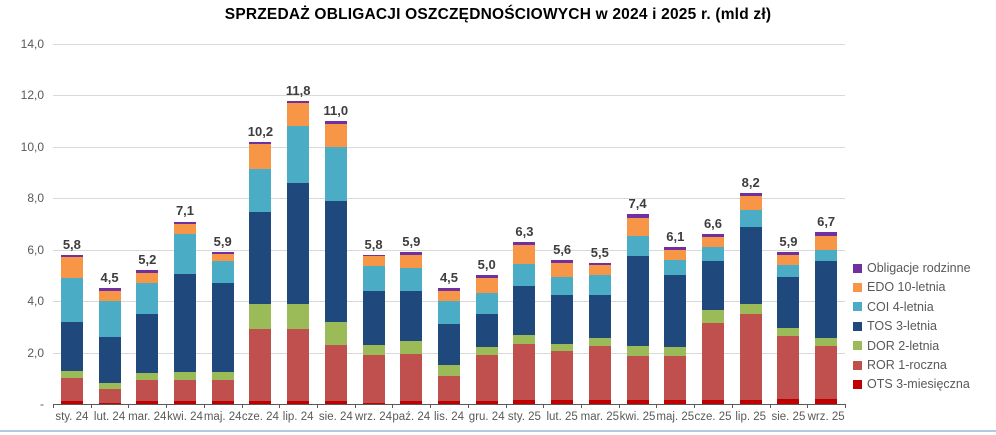 This screenshot has height=435, width=996. What do you see at coordinates (109, 278) in the screenshot?
I see `bar-total-label: 4,5` at bounding box center [109, 278].